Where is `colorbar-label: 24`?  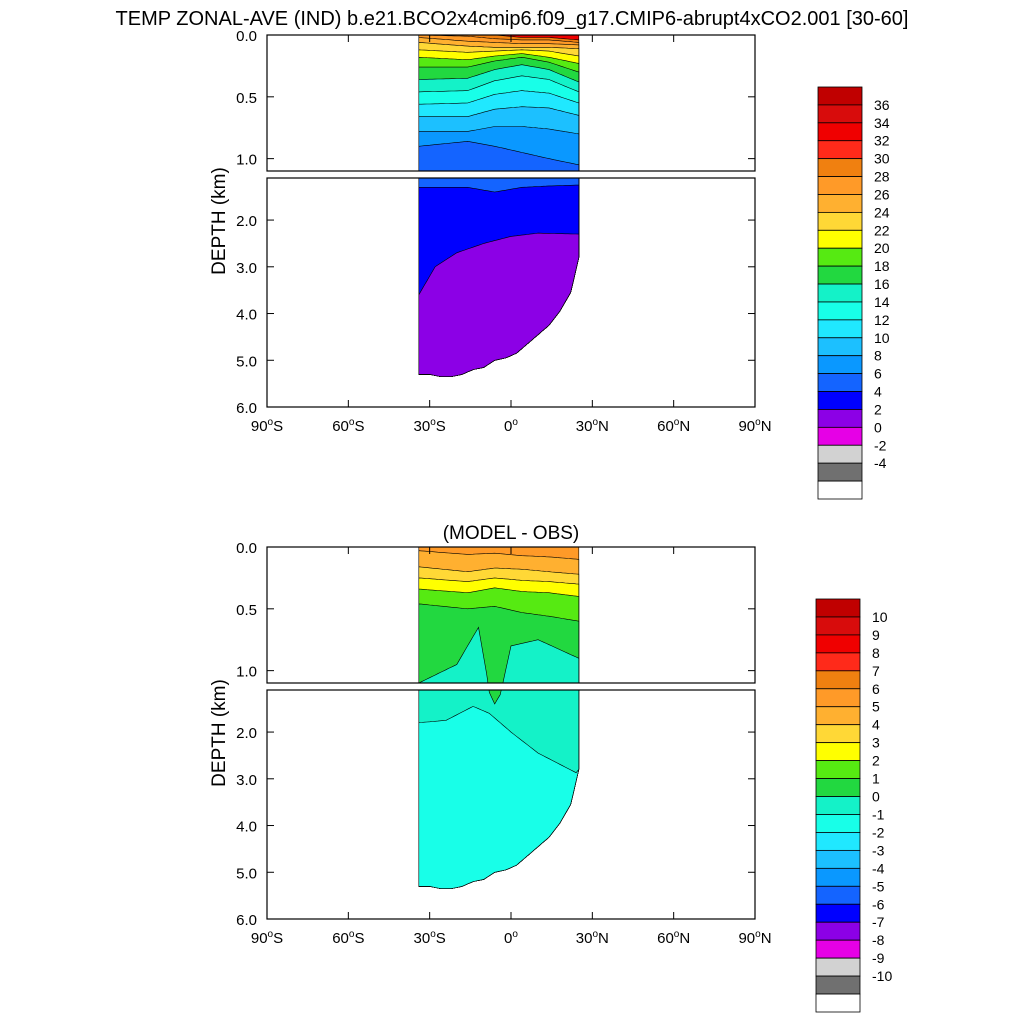 colorbar-label: 24 is located at coordinates (882, 212).